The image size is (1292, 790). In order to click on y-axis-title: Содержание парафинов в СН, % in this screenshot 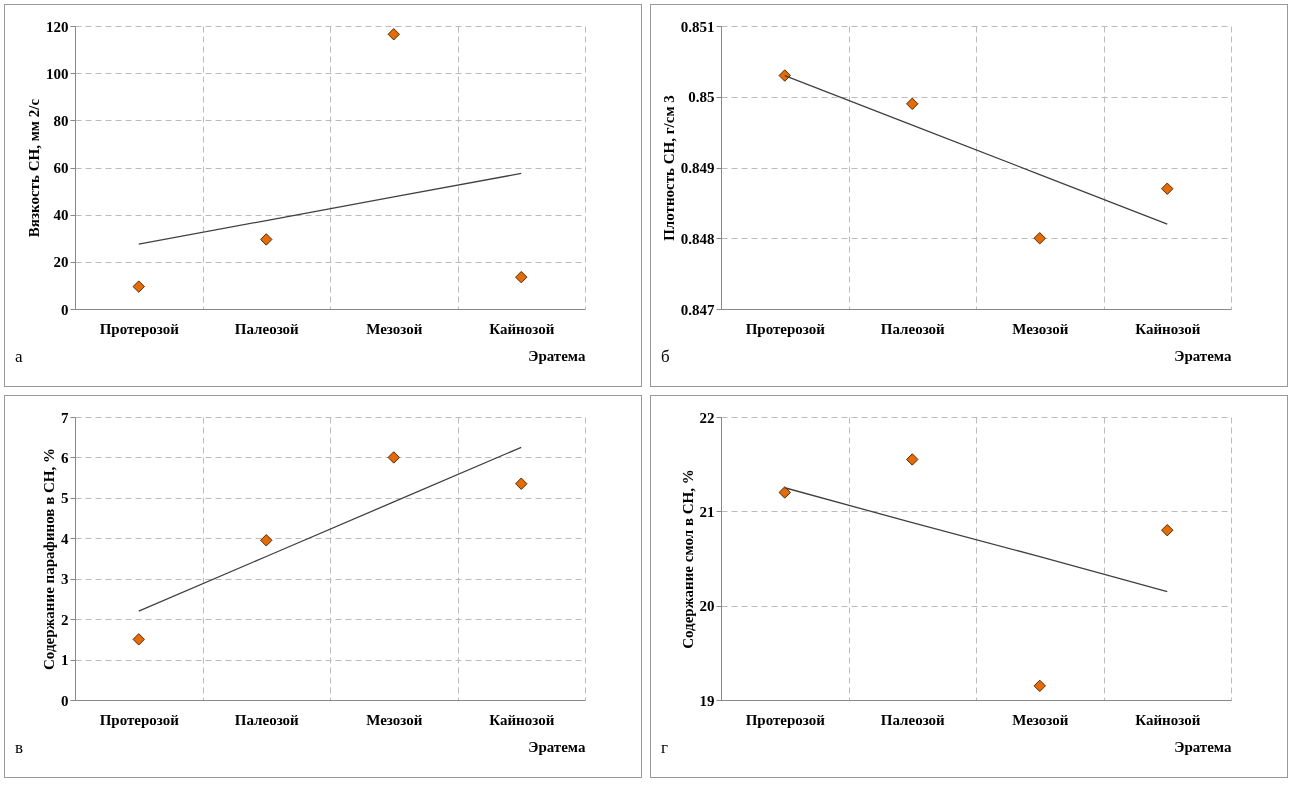, I will do `click(49, 559)`.